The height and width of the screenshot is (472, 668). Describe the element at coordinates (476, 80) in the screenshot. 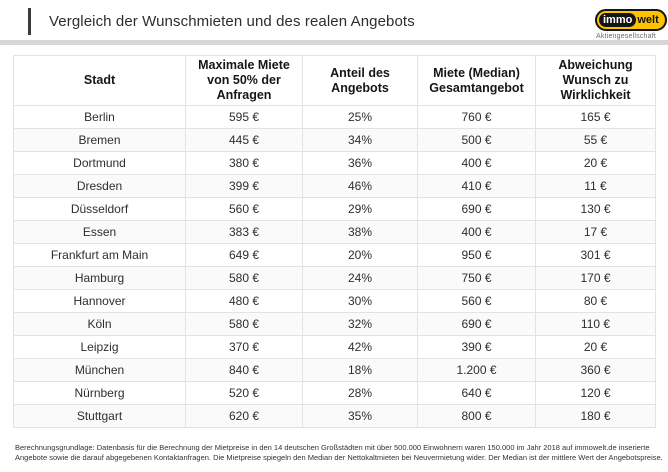

I see `column-header-miete-median: Miete (Median) Gesamtangebot` at that location.